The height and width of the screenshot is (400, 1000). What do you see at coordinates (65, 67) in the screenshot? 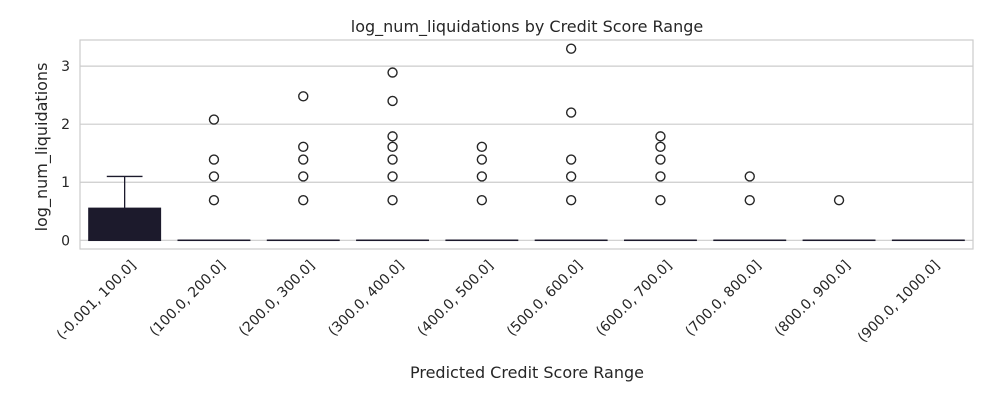
I see `y-tick-label: 3` at bounding box center [65, 67].